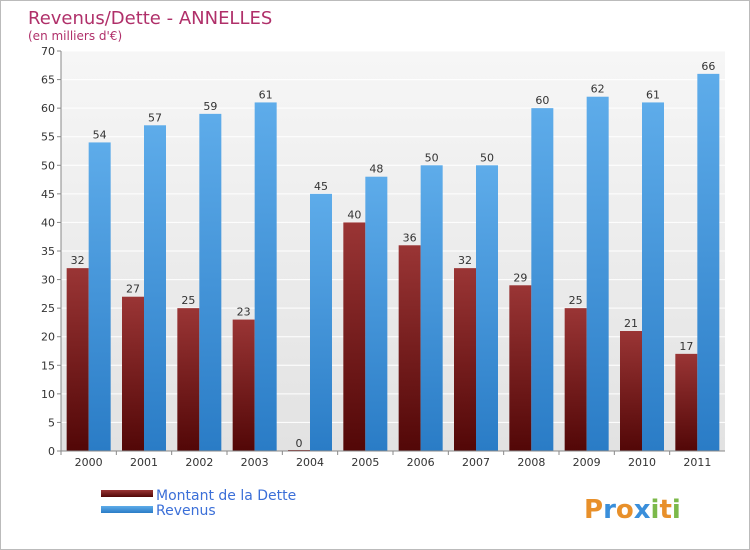 The height and width of the screenshot is (550, 750). I want to click on proxiti-logo: Proxiti, so click(632, 510).